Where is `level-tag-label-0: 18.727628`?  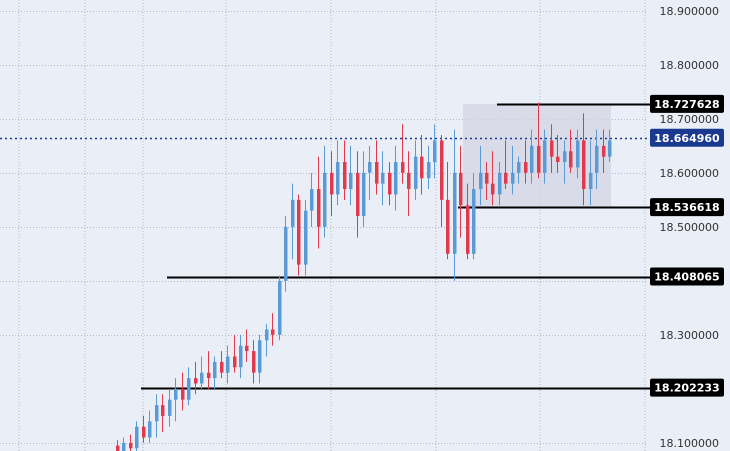 level-tag-label-0: 18.727628 is located at coordinates (686, 104).